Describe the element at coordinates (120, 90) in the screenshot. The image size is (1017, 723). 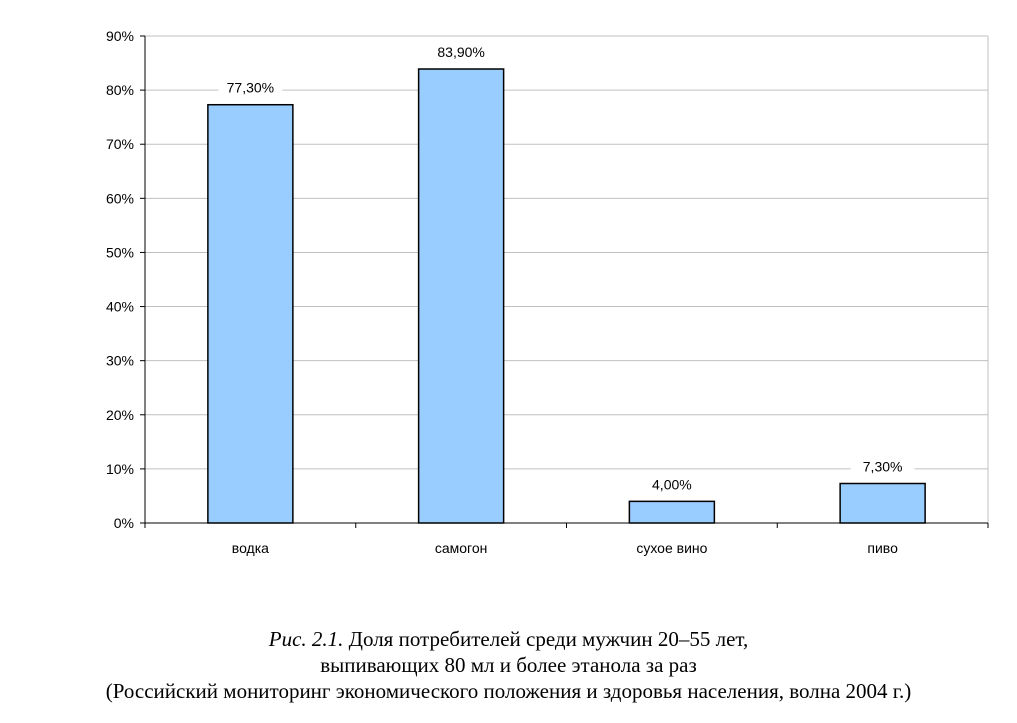
I see `y-tick-label: 80%` at that location.